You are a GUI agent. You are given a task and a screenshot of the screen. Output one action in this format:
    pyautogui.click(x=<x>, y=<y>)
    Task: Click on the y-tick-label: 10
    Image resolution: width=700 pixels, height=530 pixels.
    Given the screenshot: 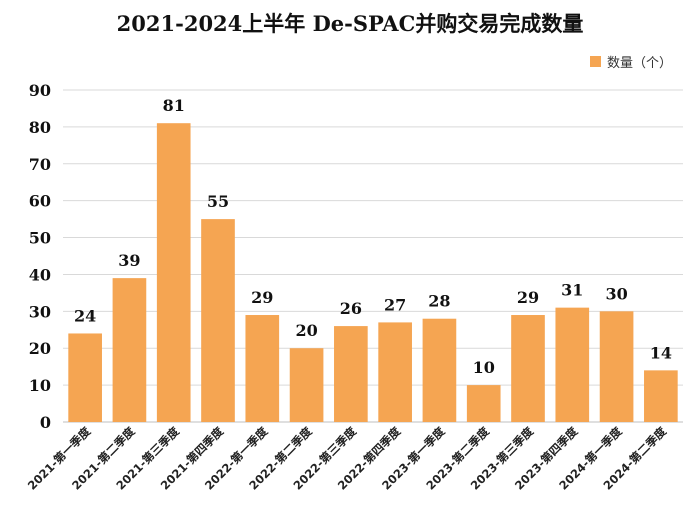 What is the action you would take?
    pyautogui.click(x=40, y=385)
    